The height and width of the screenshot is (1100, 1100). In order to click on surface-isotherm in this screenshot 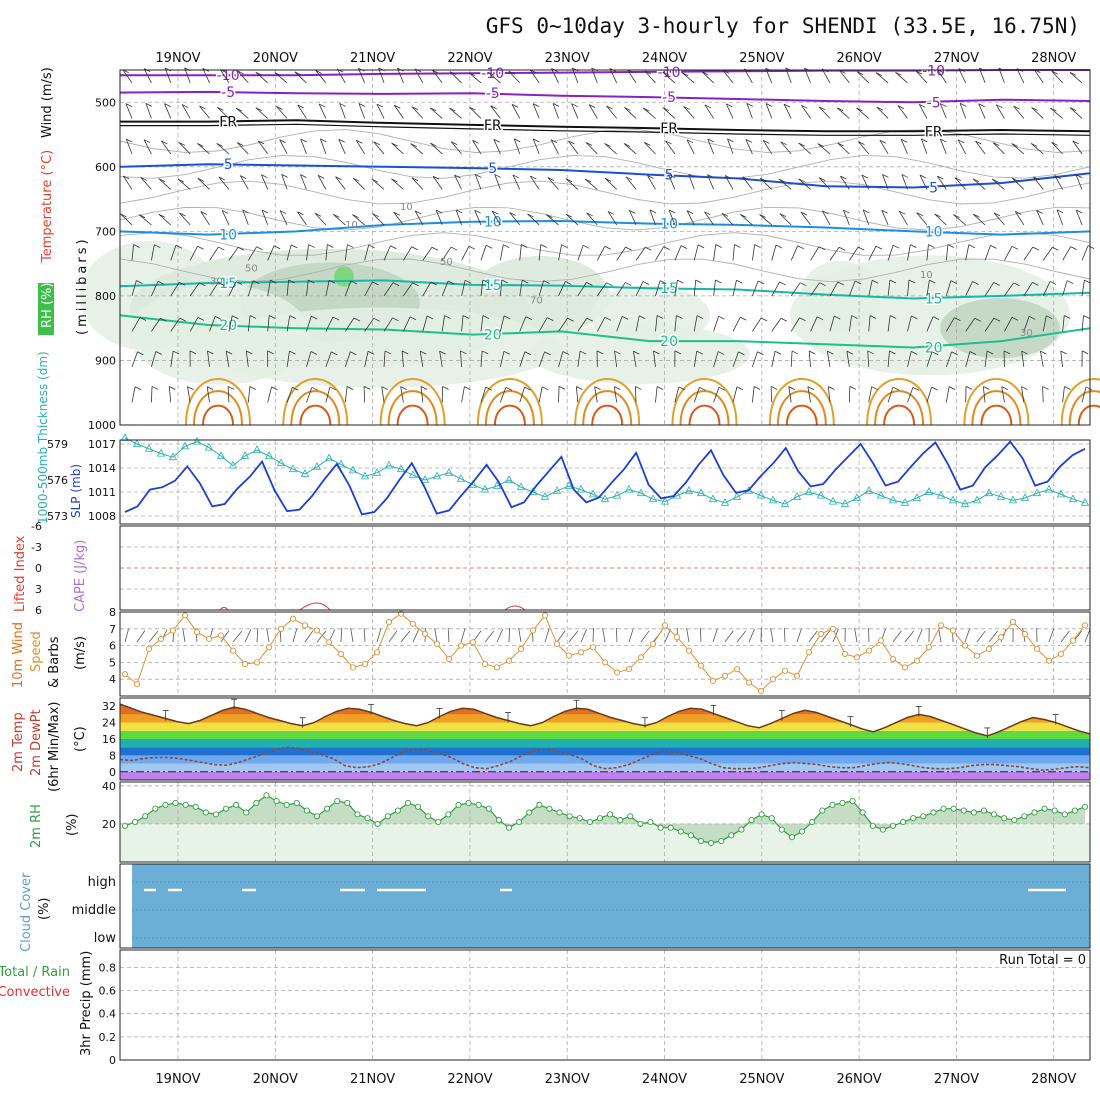, I will do `click(607, 408)`.